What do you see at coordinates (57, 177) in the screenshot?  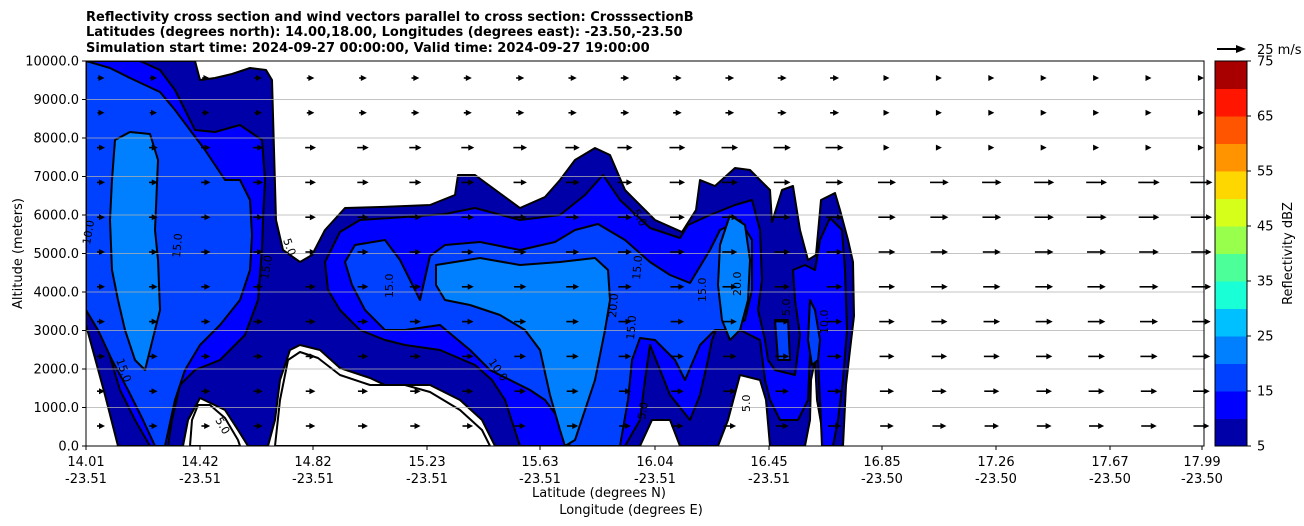 I see `y-tick-label: 7000.0` at bounding box center [57, 177].